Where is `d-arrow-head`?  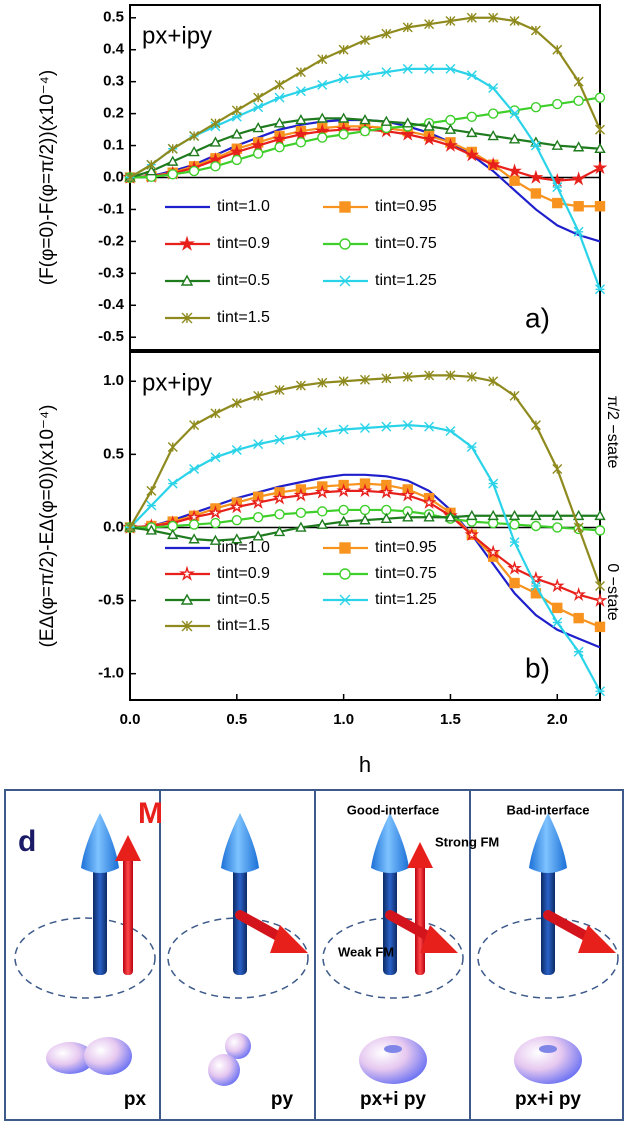
d-arrow-head is located at coordinates (390, 843).